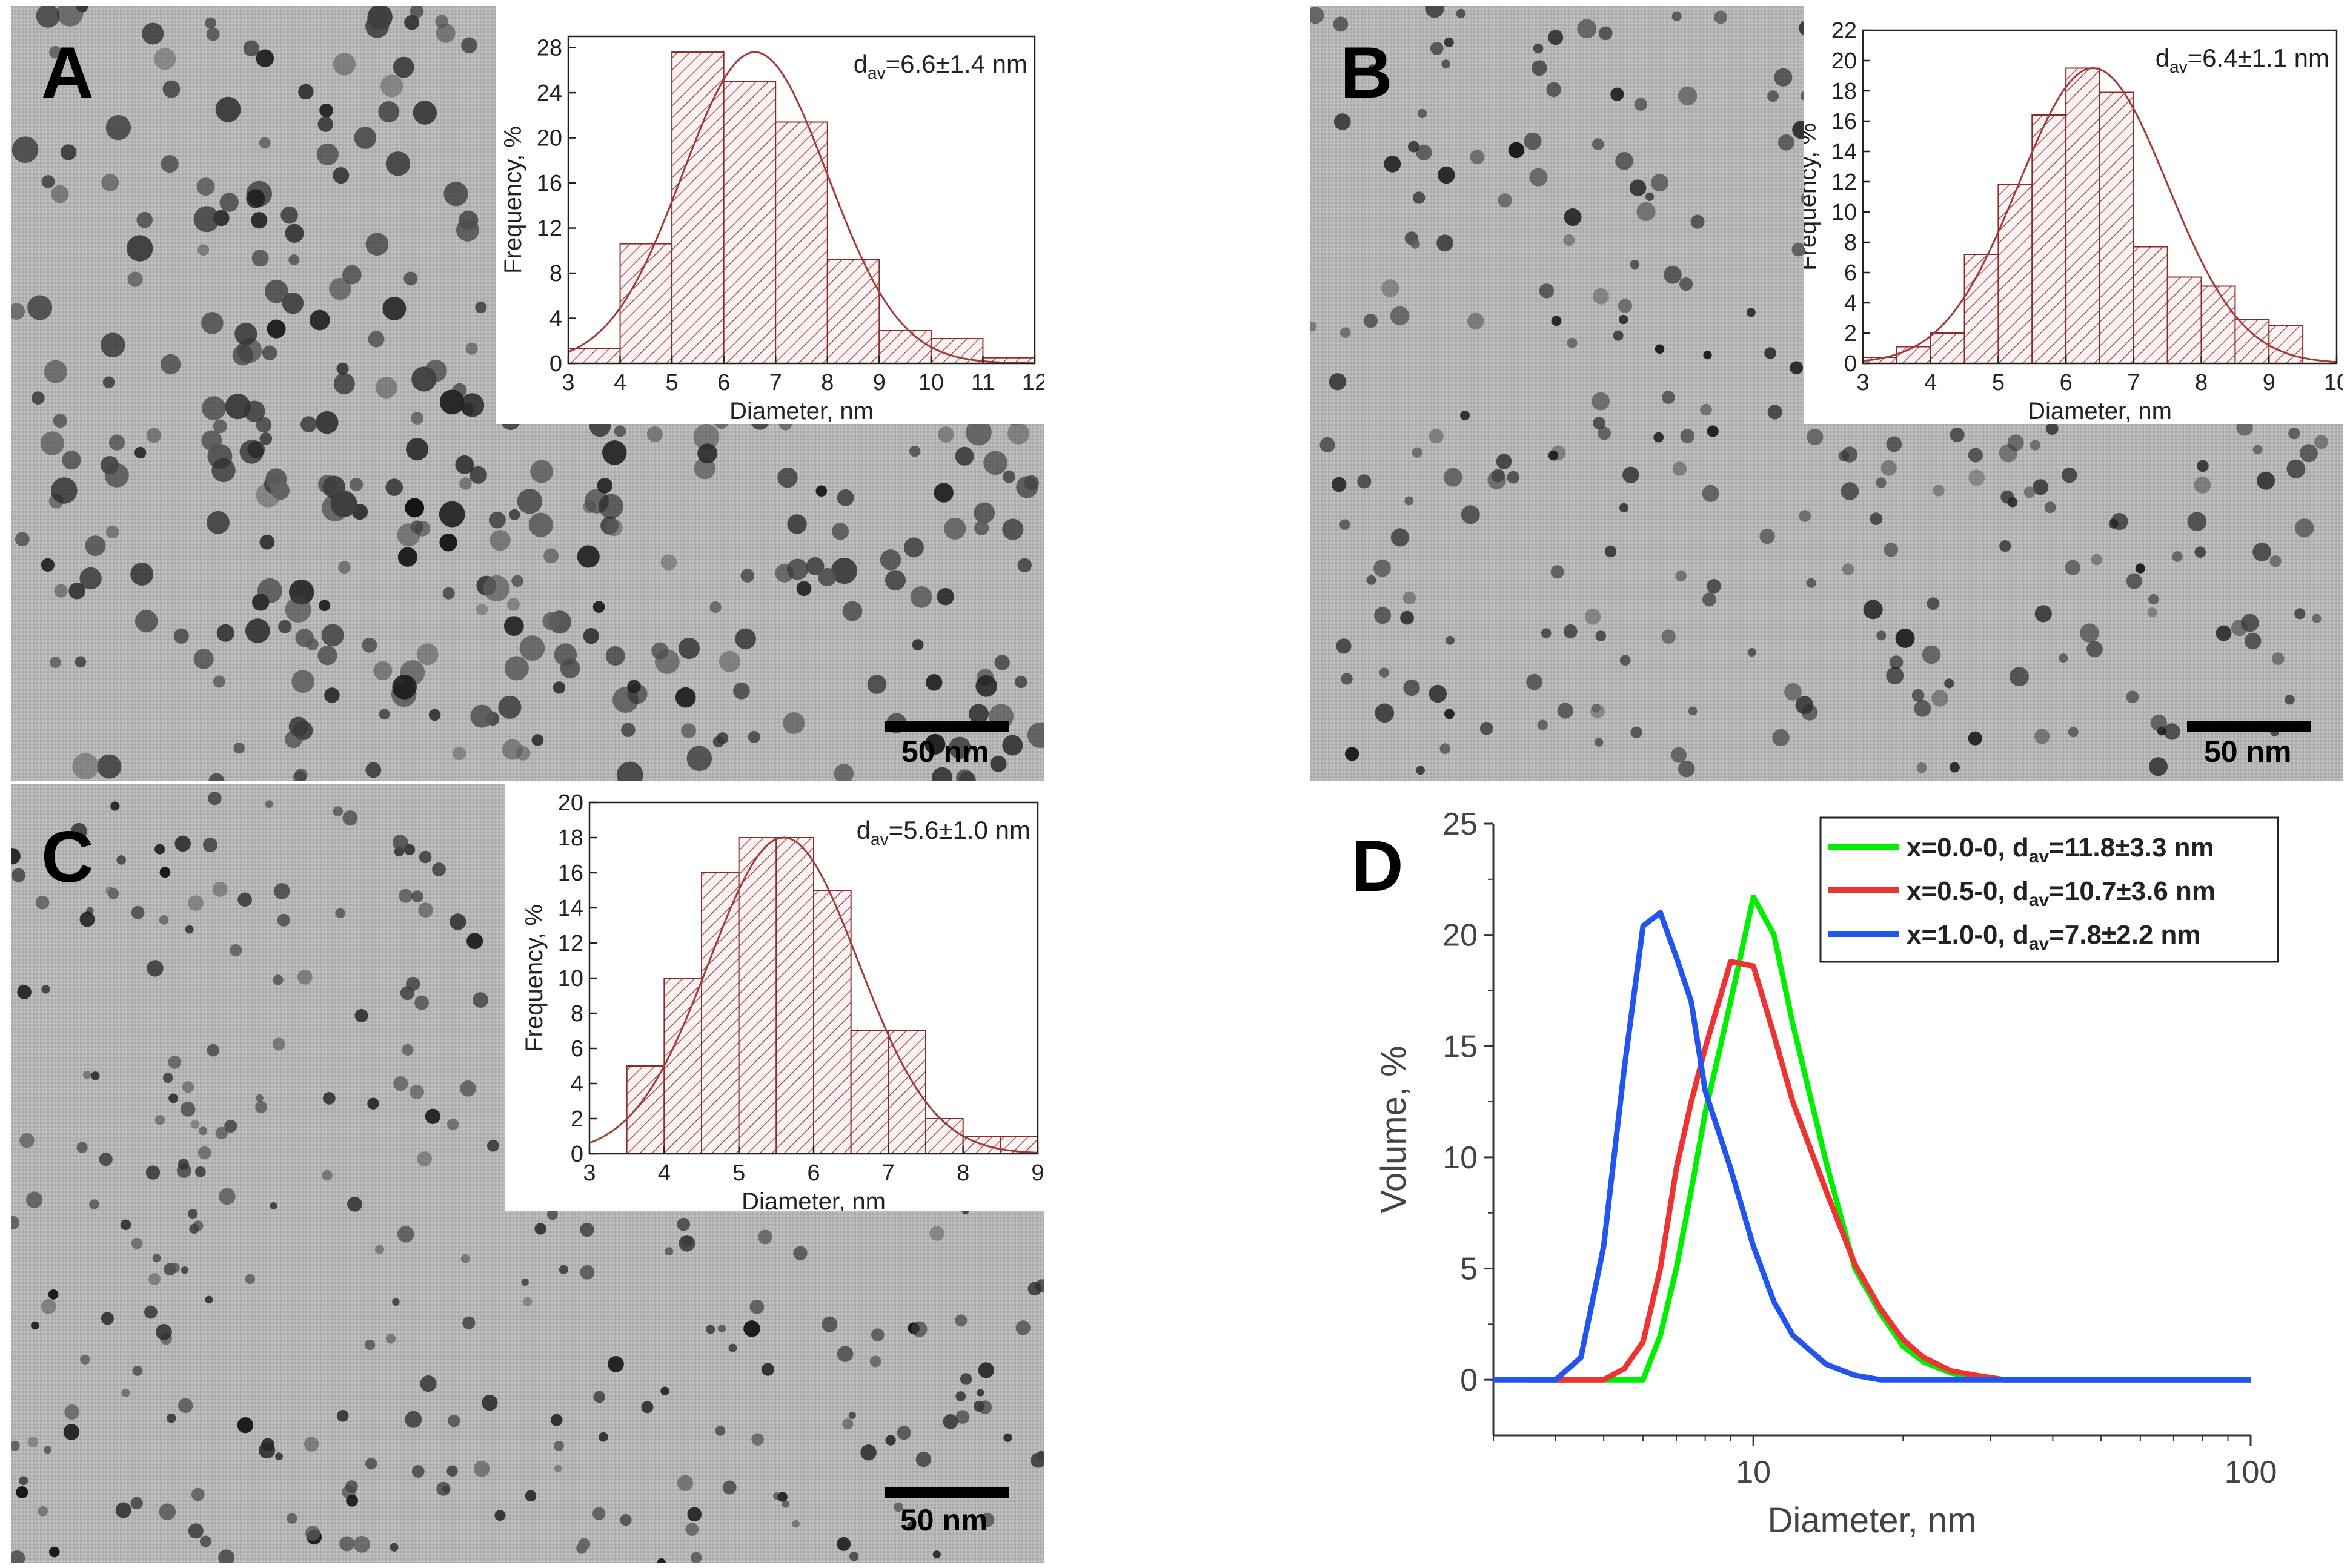 The image size is (2350, 1568). Describe the element at coordinates (739, 1173) in the screenshot. I see `x-tick-label: 5` at that location.